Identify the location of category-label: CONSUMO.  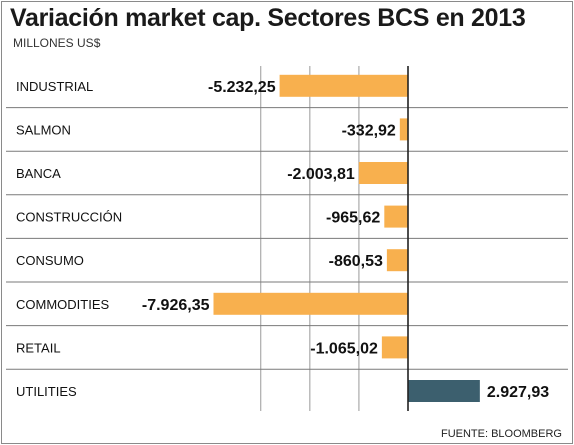
(50, 260).